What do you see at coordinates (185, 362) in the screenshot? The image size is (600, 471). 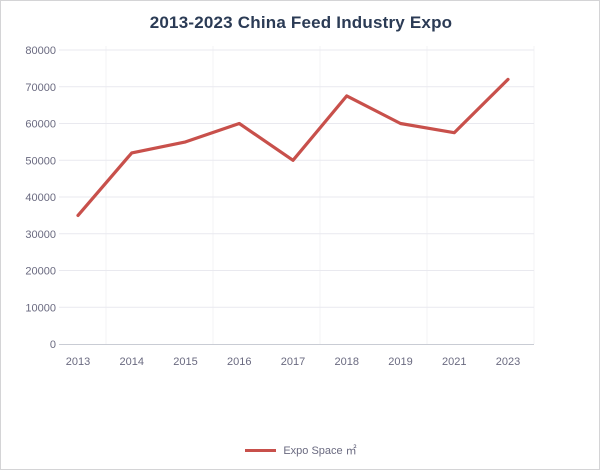 I see `x-axis-tick-label: 2015` at bounding box center [185, 362].